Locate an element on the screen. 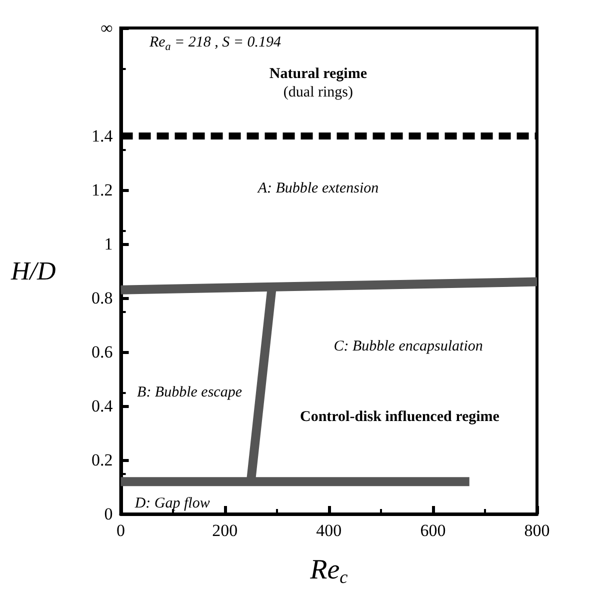  annotation: B: Bubble escape is located at coordinates (189, 392).